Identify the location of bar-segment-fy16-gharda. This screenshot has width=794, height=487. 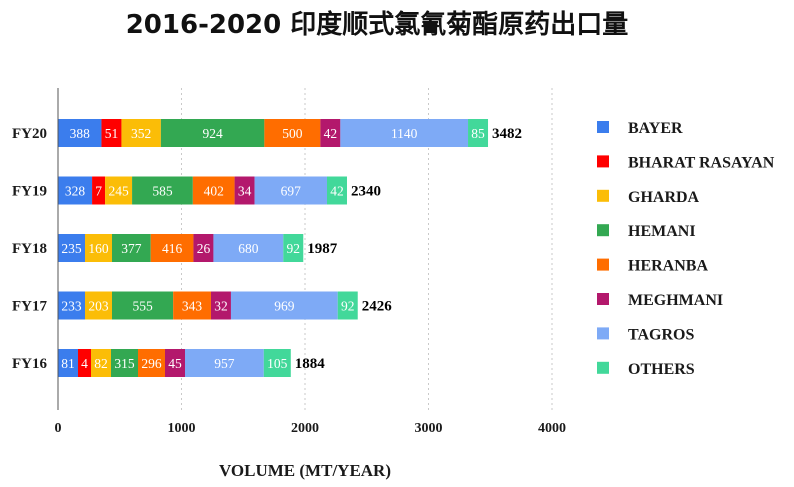
(101, 363).